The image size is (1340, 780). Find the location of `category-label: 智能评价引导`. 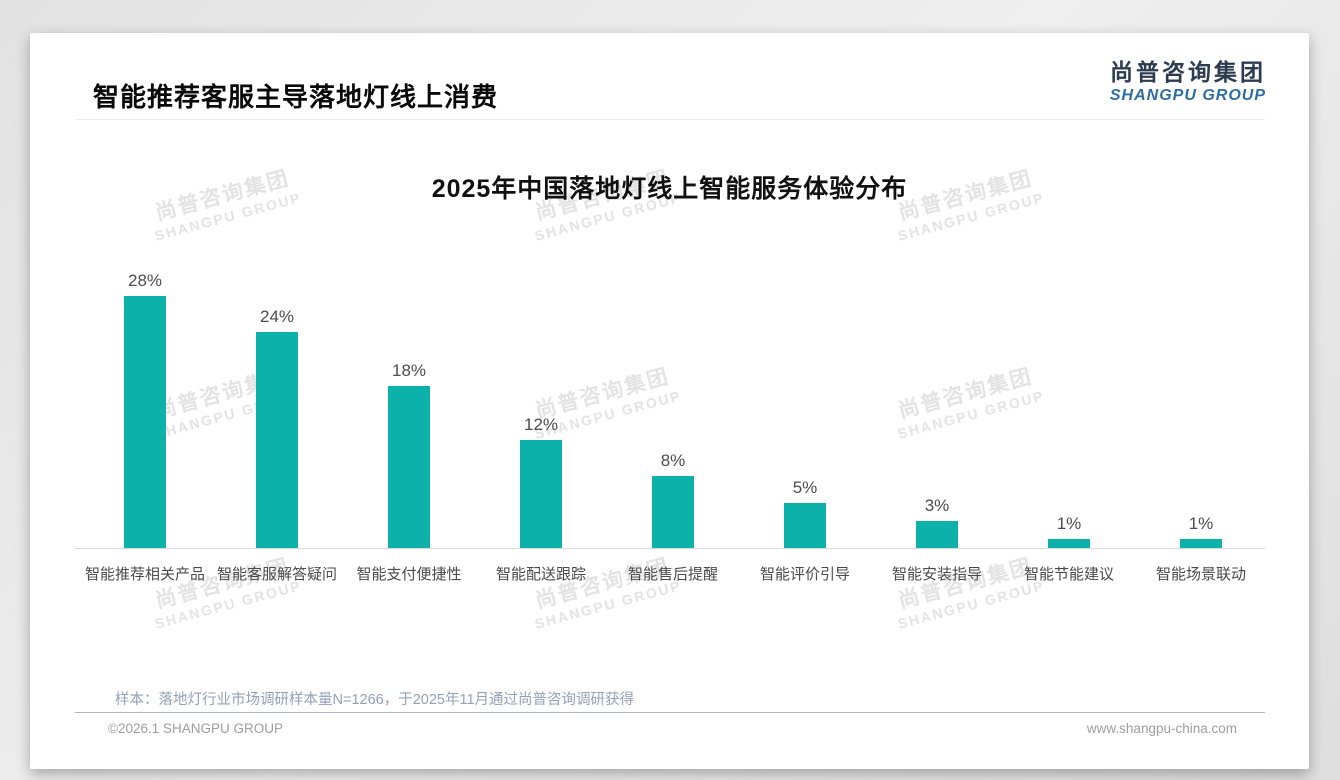

category-label: 智能评价引导 is located at coordinates (804, 574).